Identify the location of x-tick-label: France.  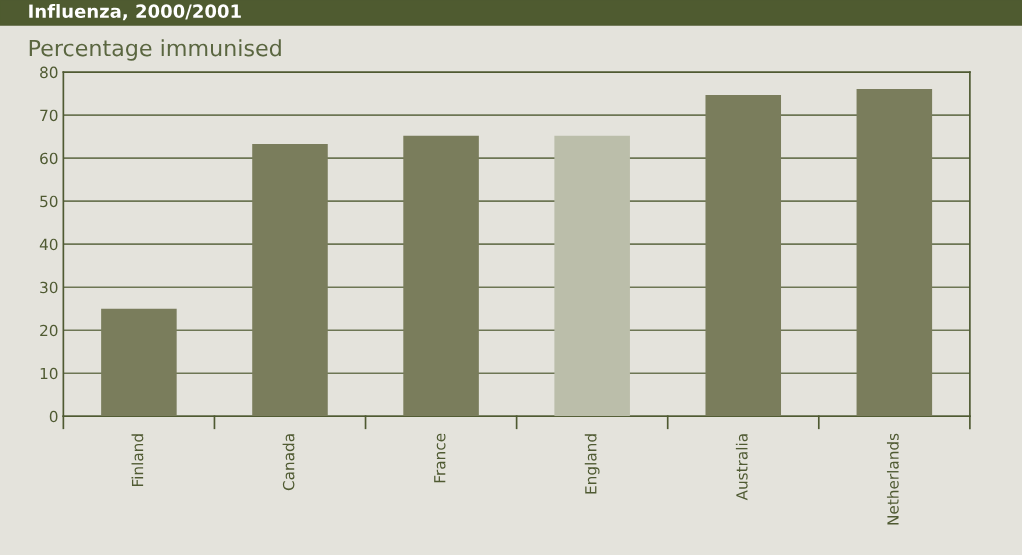
(440, 458).